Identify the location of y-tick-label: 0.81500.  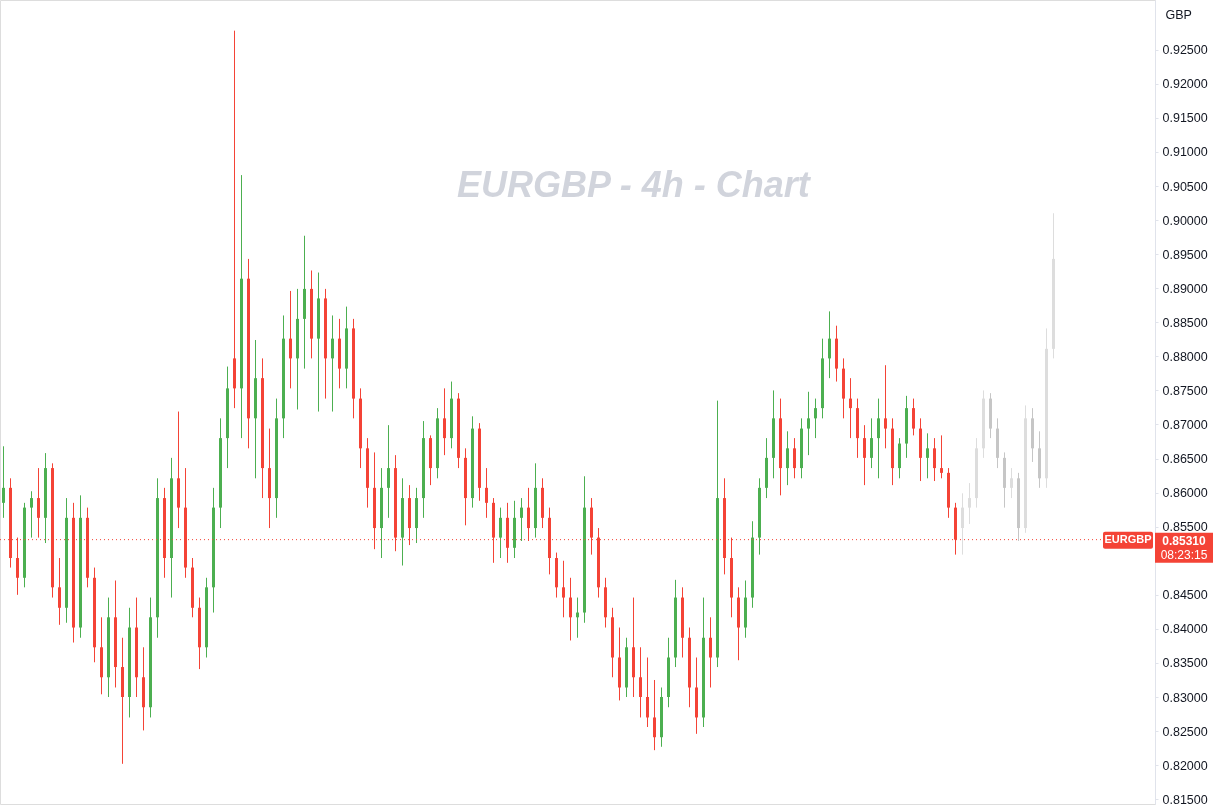
(1185, 799).